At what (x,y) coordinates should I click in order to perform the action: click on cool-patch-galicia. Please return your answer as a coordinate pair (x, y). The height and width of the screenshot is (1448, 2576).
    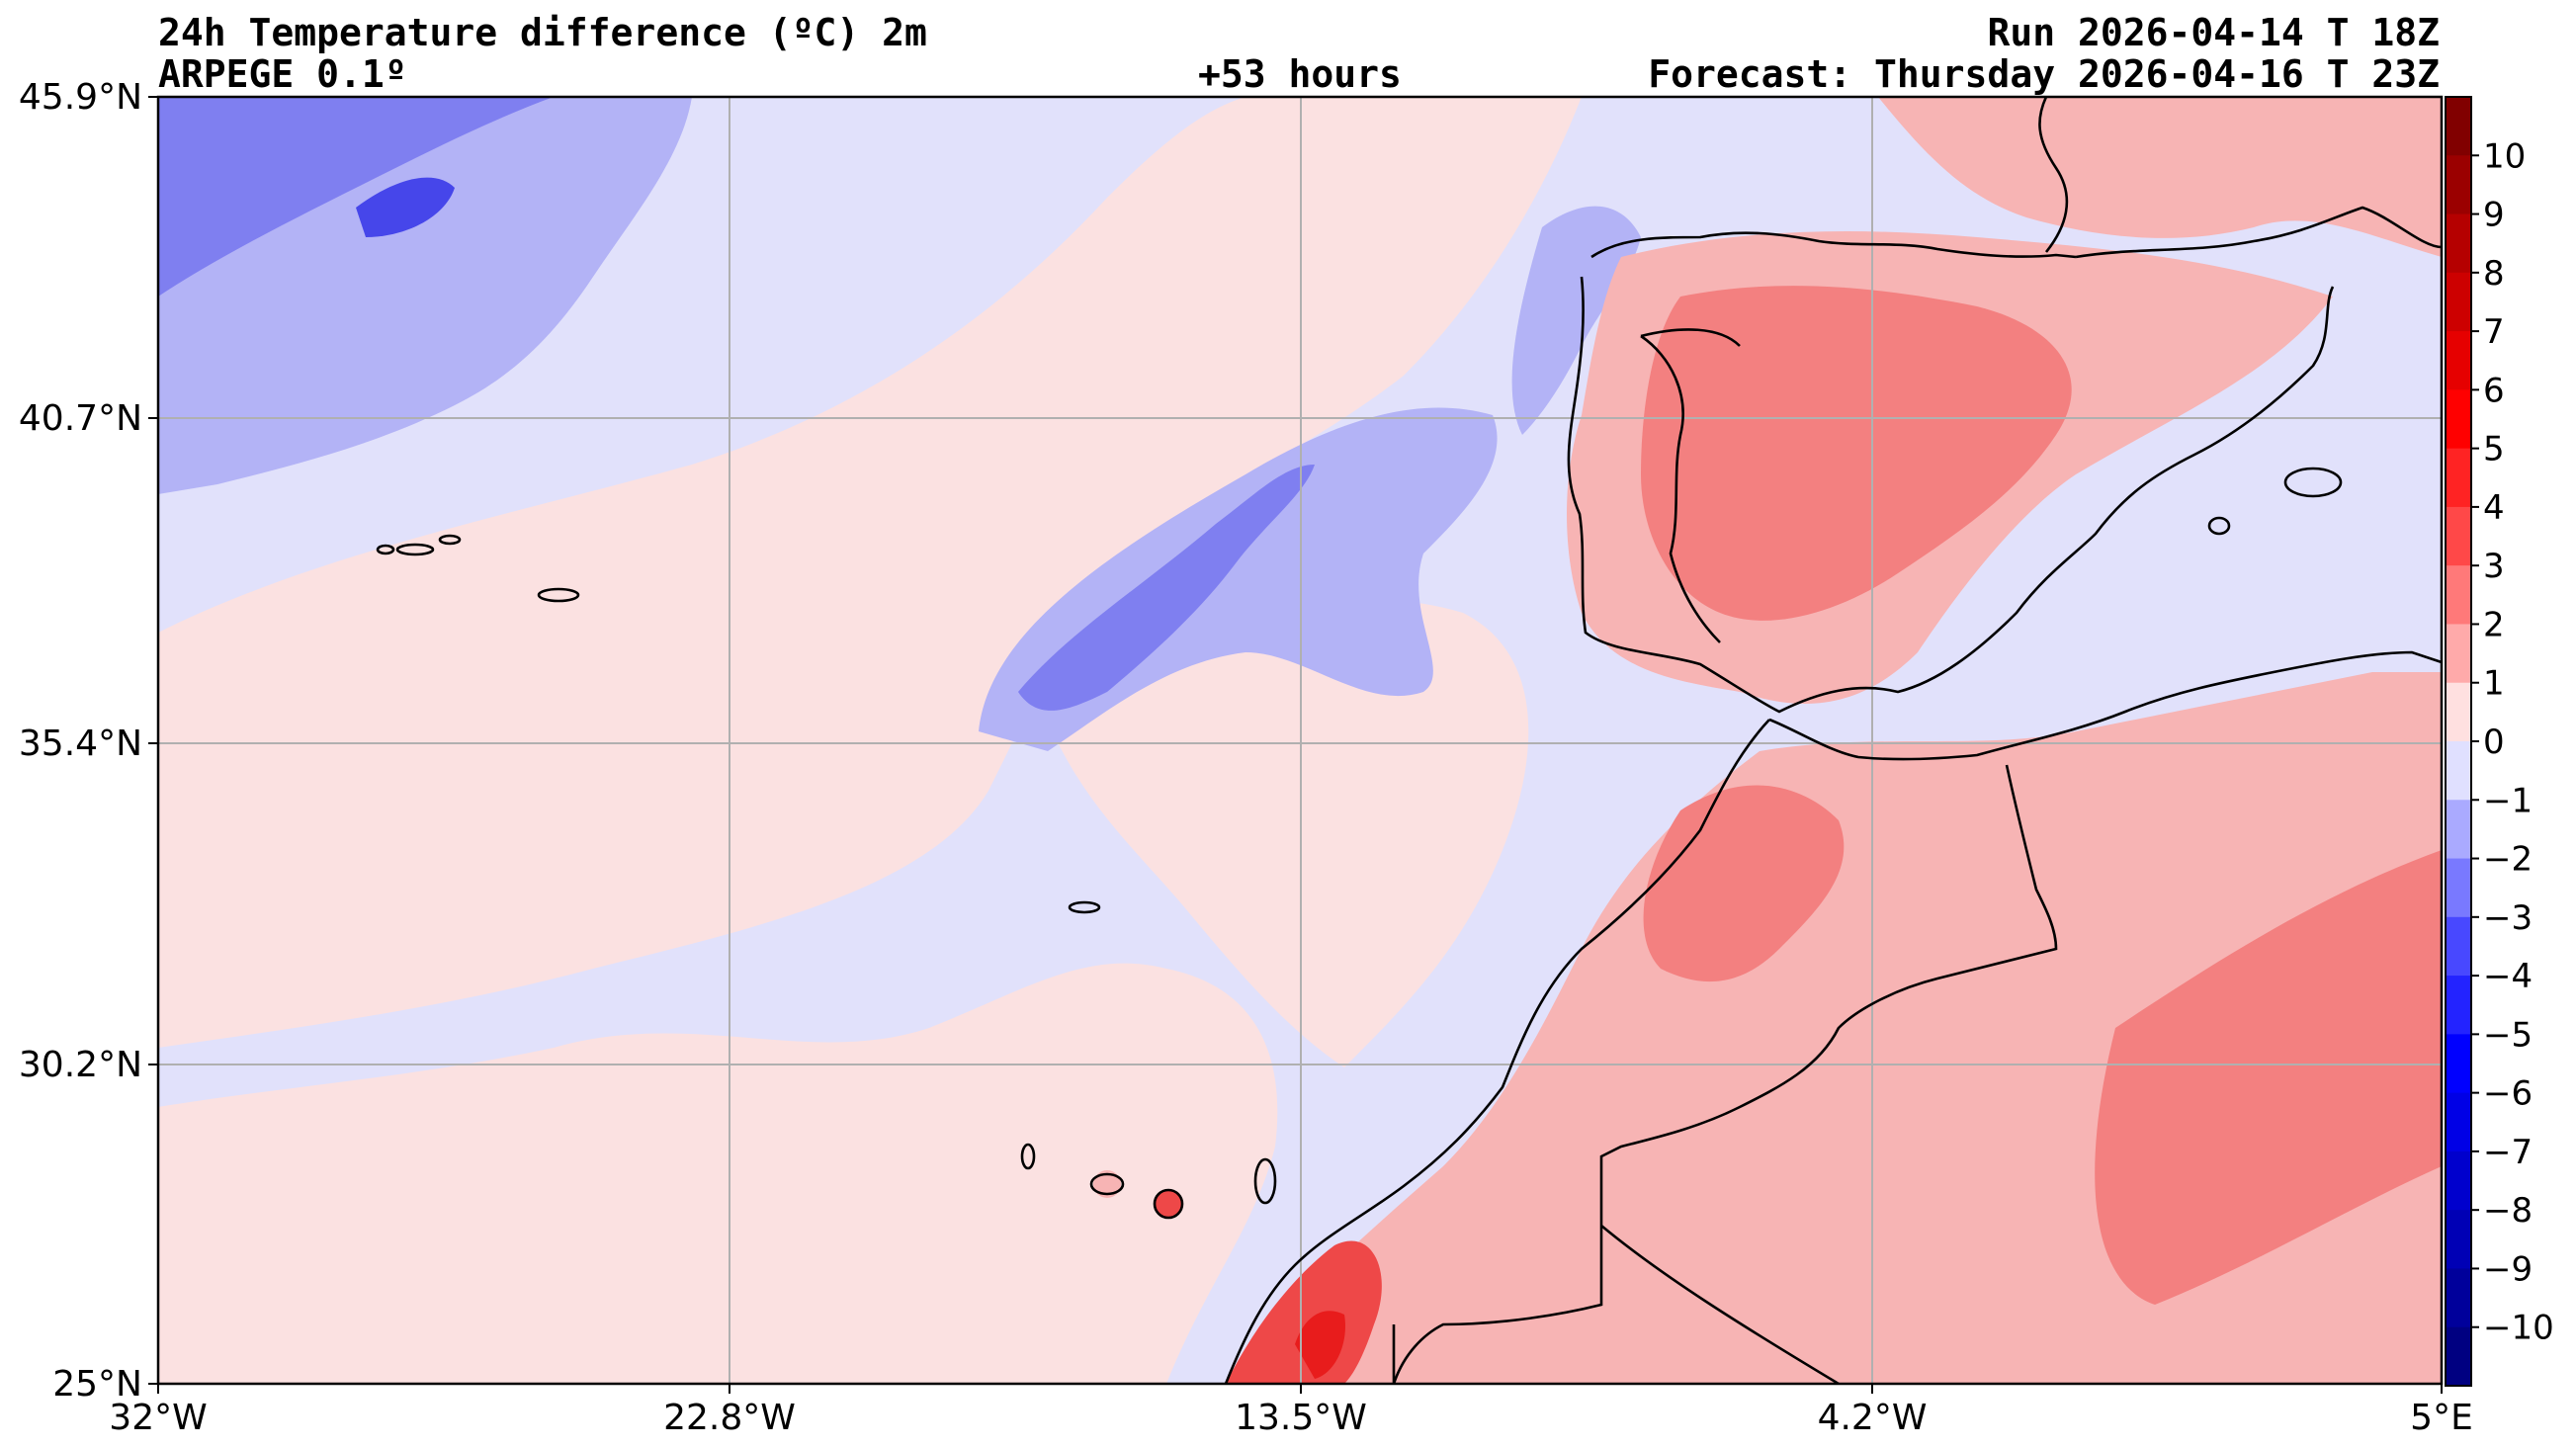
    Looking at the image, I should click on (1576, 320).